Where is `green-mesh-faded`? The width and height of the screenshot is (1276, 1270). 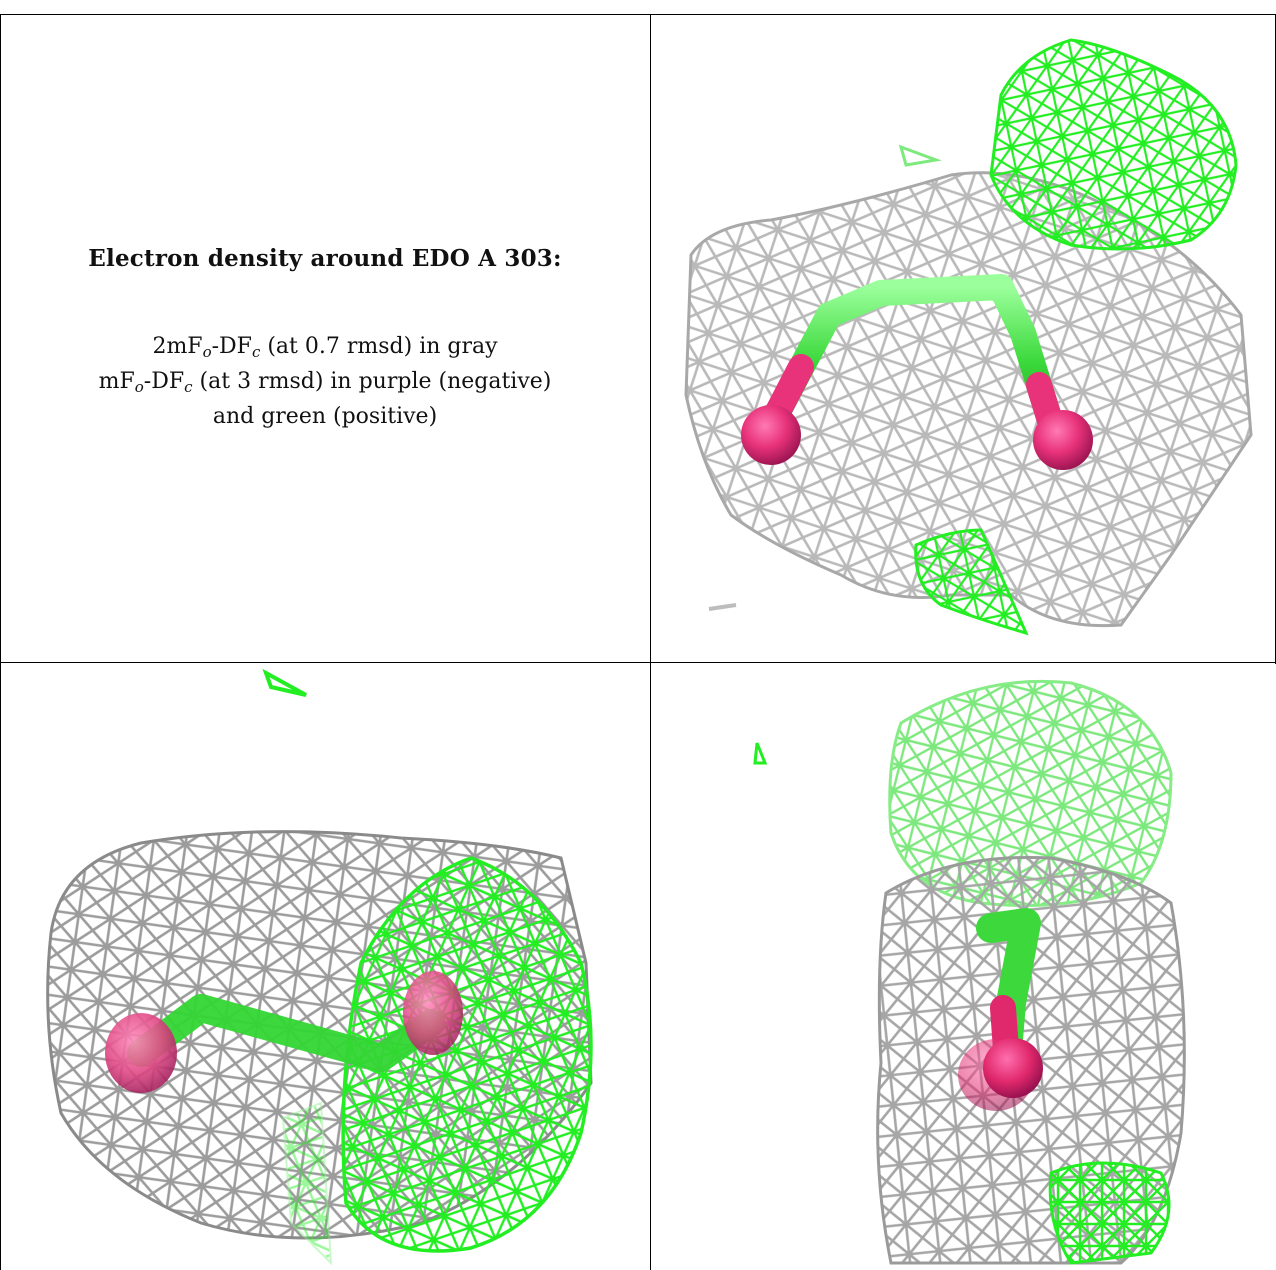
green-mesh-faded is located at coordinates (307, 1183).